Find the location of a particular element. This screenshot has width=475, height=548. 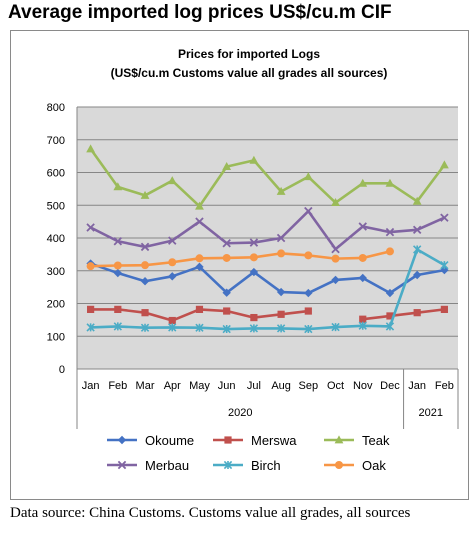

chart-title: Prices for imported Logs is located at coordinates (249, 54).